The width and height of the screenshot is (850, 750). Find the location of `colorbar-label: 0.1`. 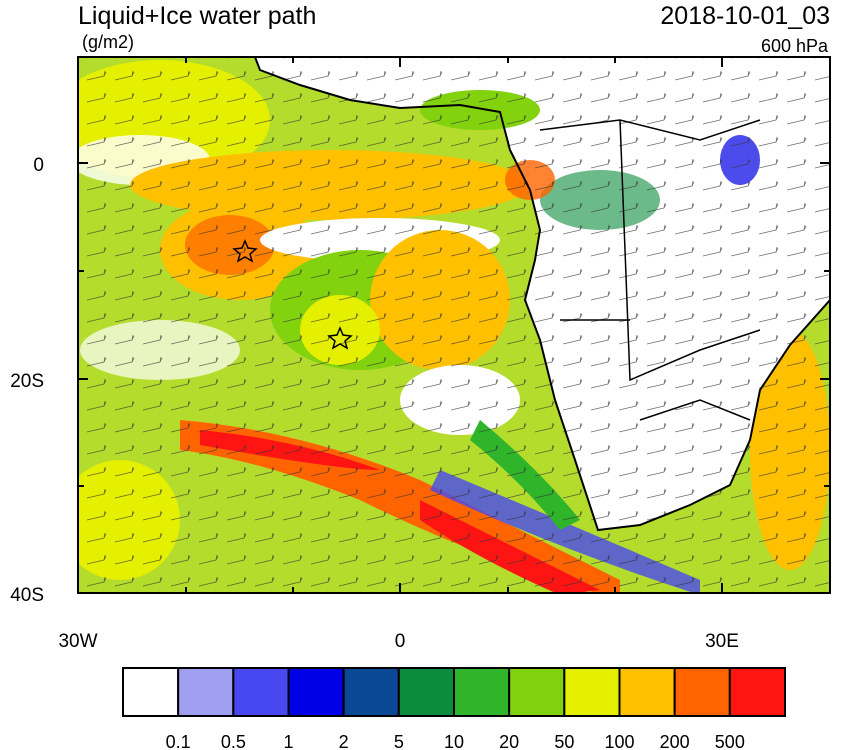

colorbar-label: 0.1 is located at coordinates (178, 741).